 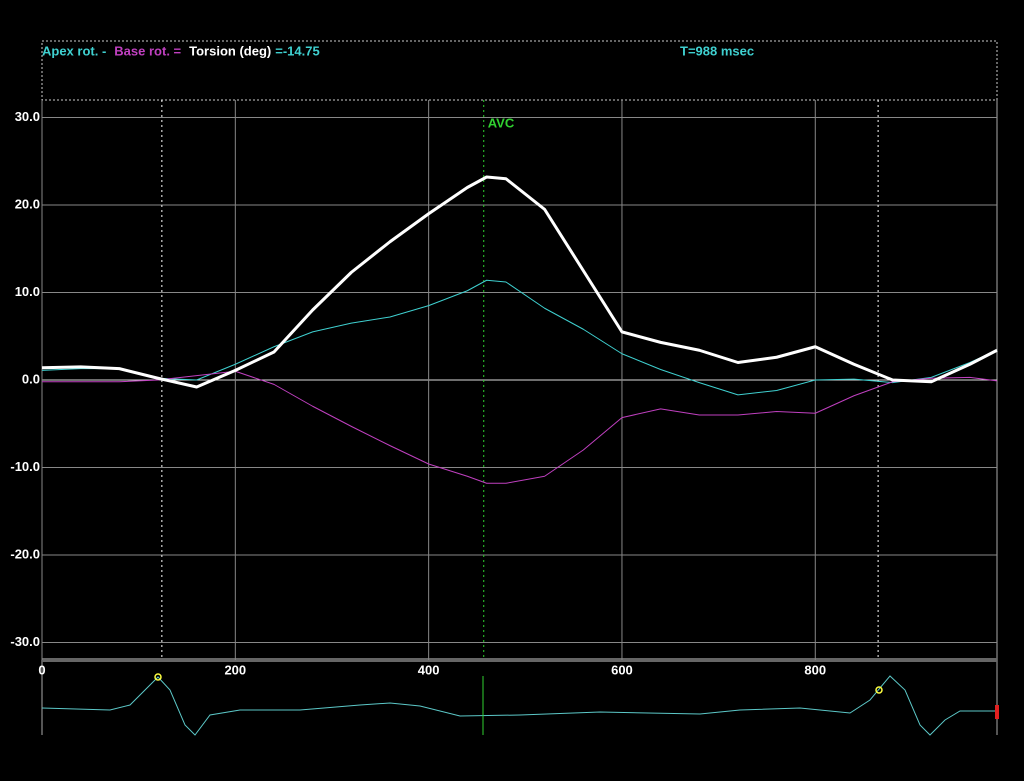 What do you see at coordinates (429, 669) in the screenshot?
I see `x-tick-label: 400` at bounding box center [429, 669].